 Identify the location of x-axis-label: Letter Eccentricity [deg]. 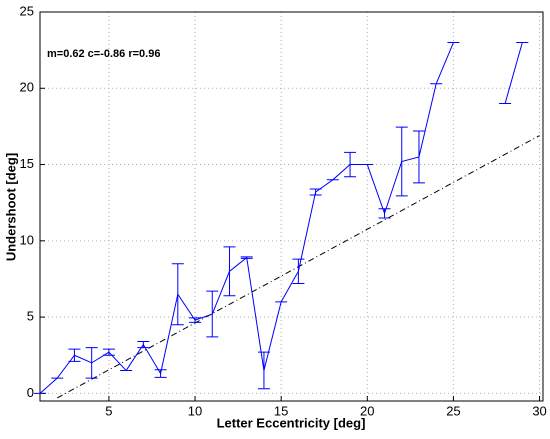
(291, 422).